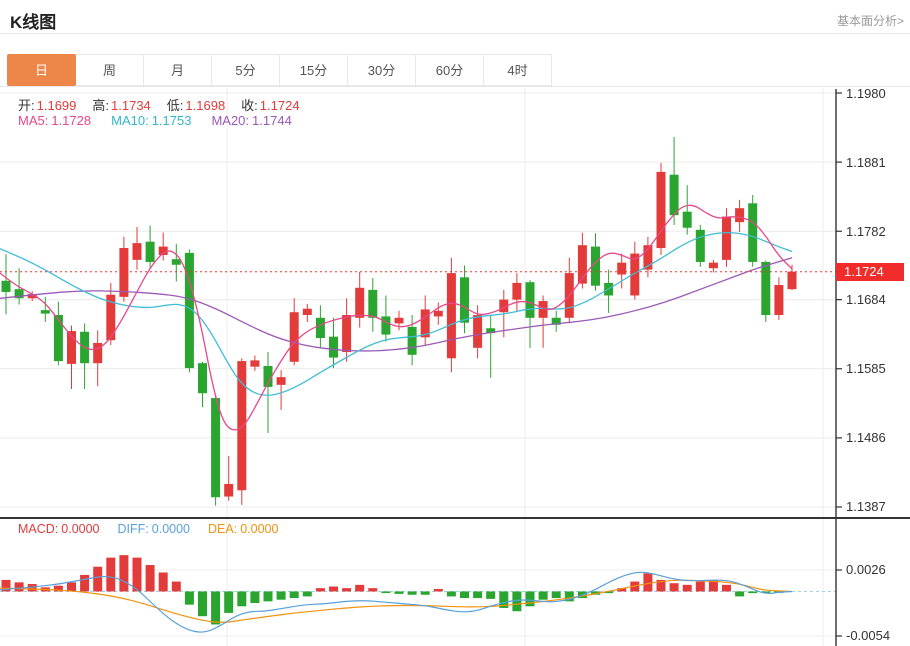  What do you see at coordinates (866, 437) in the screenshot?
I see `y-tick-label: 1.1486` at bounding box center [866, 437].